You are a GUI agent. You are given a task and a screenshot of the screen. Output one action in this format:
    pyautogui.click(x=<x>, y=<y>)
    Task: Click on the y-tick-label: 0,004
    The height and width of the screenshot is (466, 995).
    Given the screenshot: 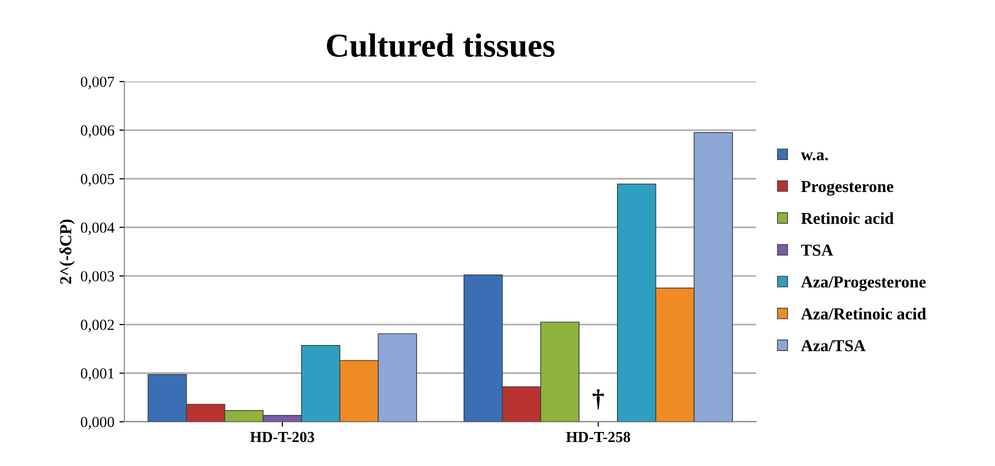 What is the action you would take?
    pyautogui.click(x=97, y=228)
    